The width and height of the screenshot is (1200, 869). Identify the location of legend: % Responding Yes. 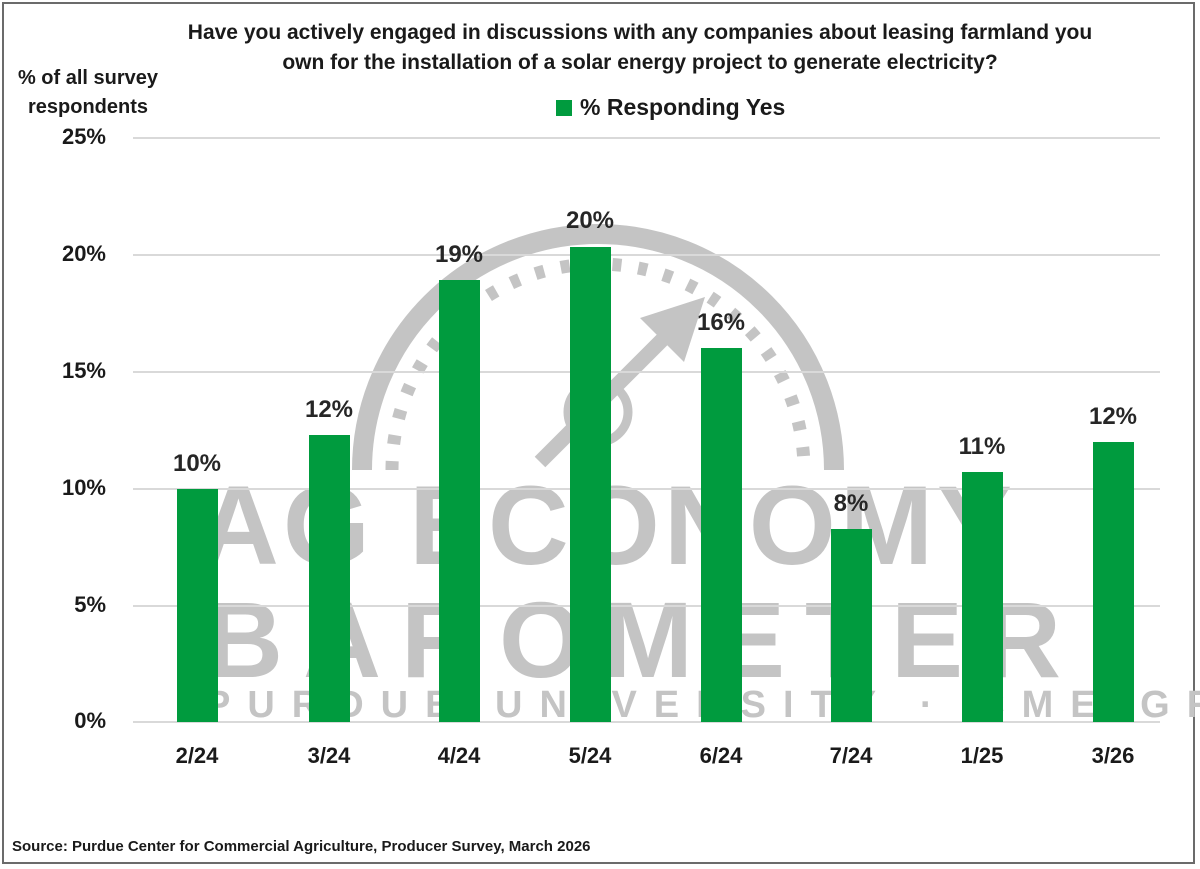
(670, 107).